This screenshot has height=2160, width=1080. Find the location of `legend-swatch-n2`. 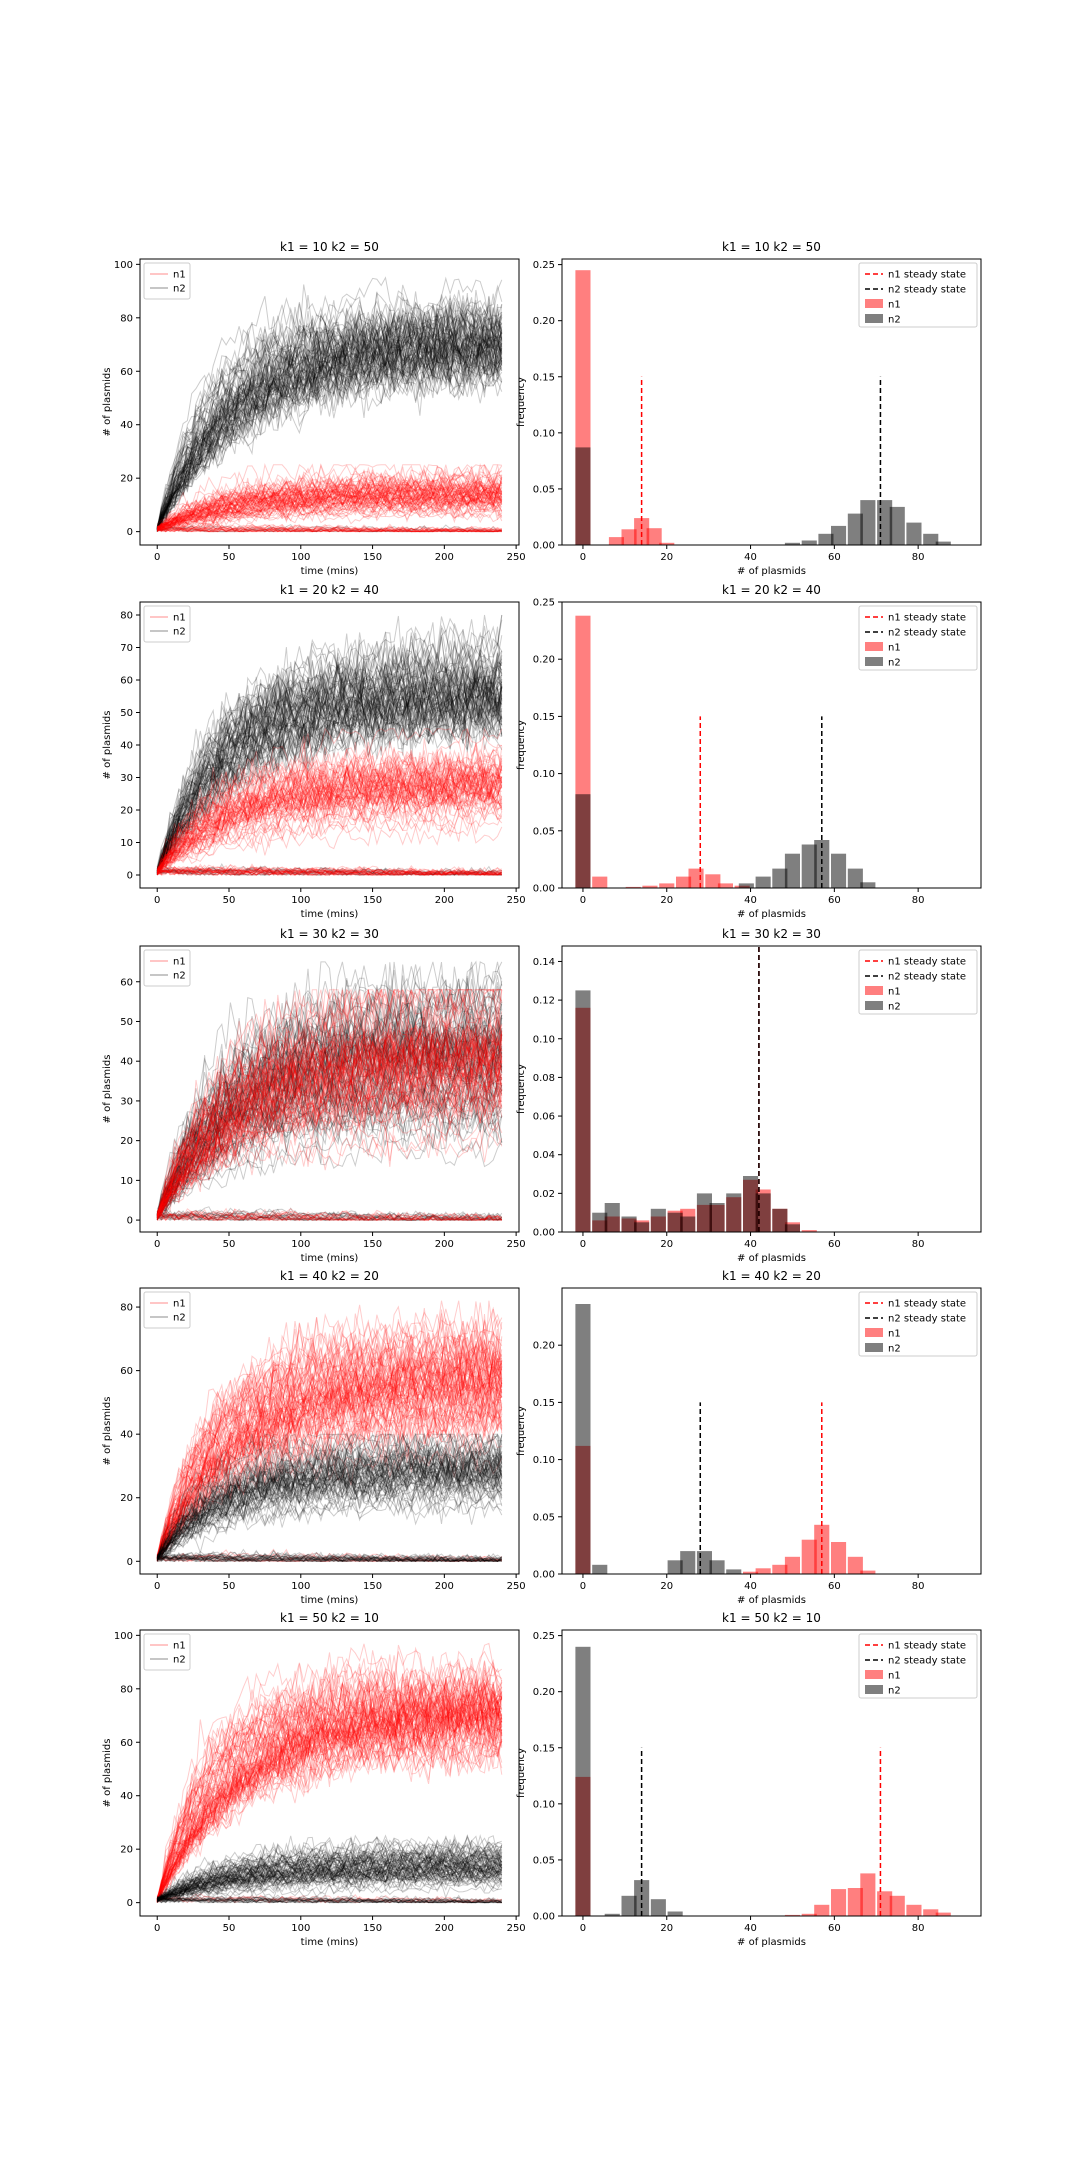

legend-swatch-n2 is located at coordinates (874, 1005).